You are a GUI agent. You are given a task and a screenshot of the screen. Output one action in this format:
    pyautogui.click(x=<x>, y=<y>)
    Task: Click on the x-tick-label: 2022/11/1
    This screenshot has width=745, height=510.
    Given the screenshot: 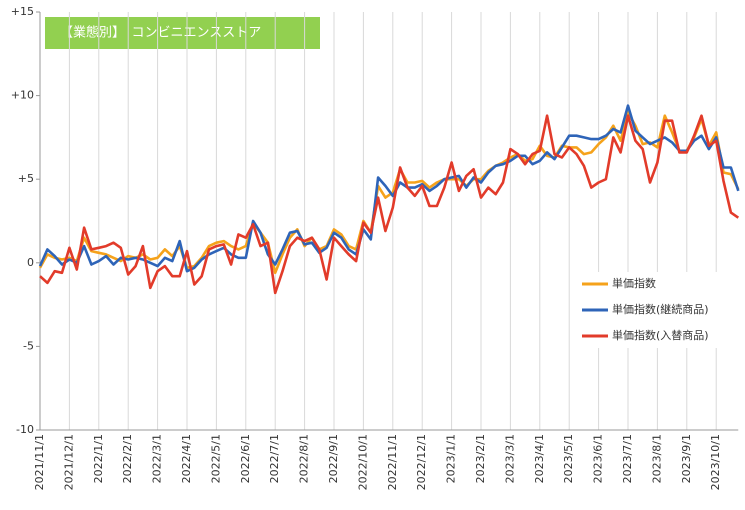 What is the action you would take?
    pyautogui.click(x=392, y=462)
    